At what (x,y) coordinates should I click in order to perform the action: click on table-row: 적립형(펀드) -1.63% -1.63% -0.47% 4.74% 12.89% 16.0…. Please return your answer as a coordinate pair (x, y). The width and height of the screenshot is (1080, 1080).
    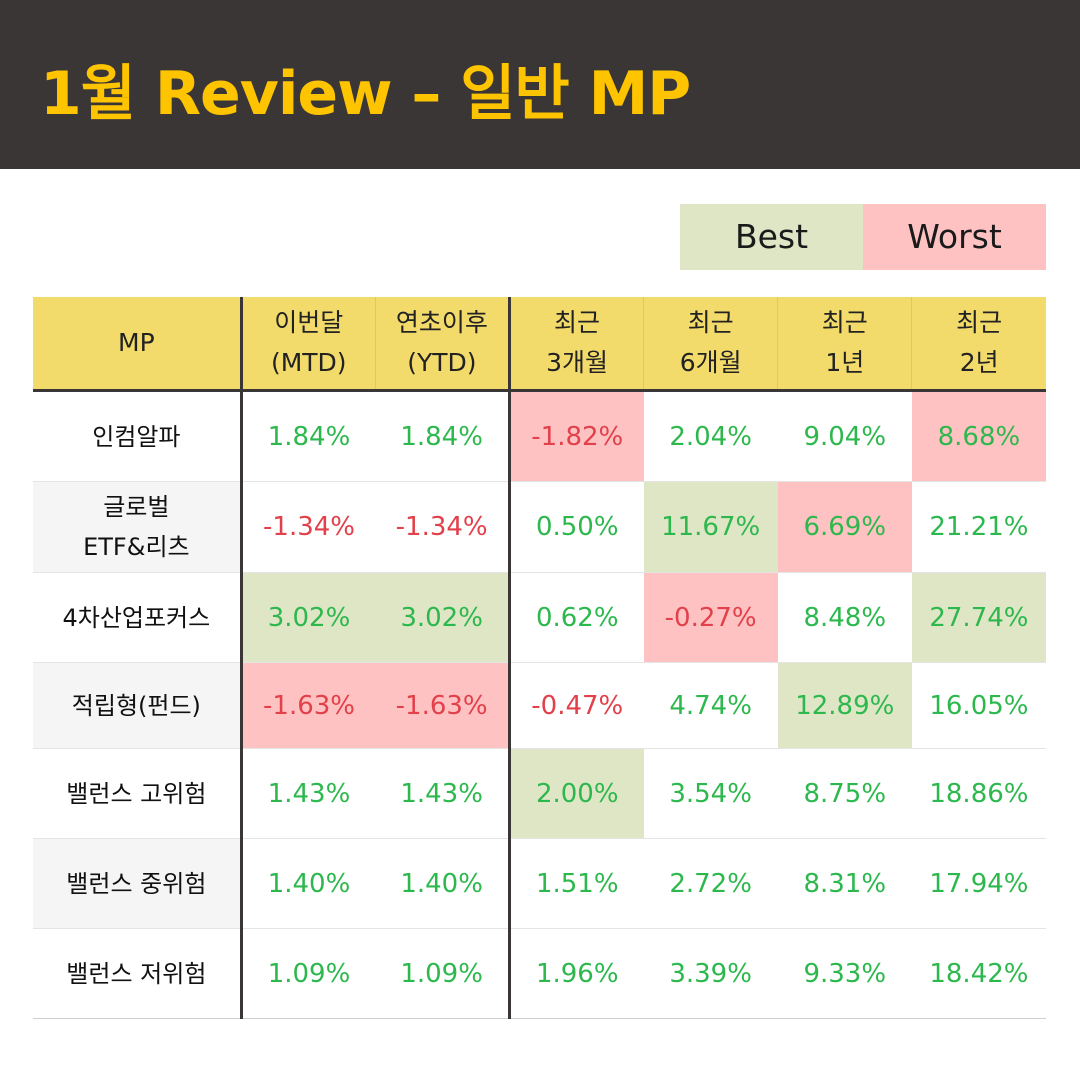
    Looking at the image, I should click on (539, 705).